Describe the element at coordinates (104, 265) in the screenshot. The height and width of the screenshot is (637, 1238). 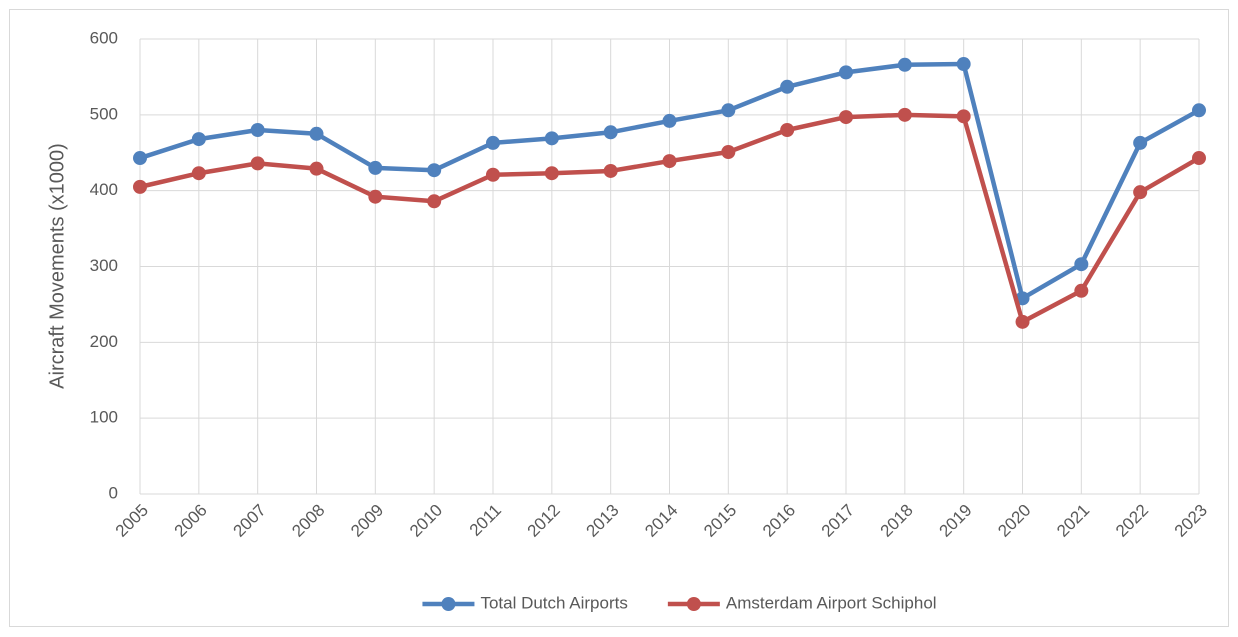
I see `y-tick-label: 300` at that location.